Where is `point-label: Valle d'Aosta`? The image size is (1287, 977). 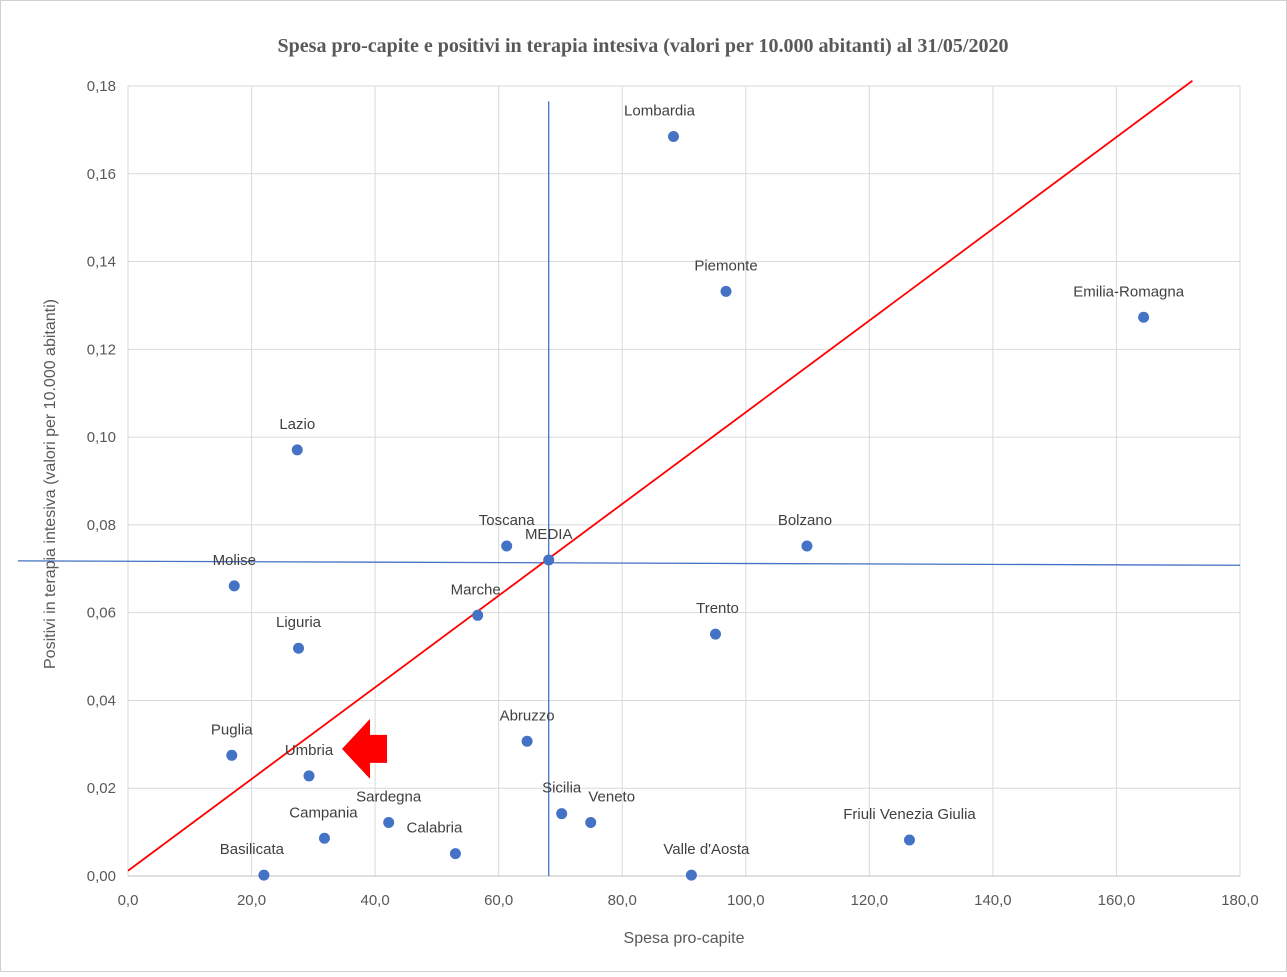
point-label: Valle d'Aosta is located at coordinates (706, 849).